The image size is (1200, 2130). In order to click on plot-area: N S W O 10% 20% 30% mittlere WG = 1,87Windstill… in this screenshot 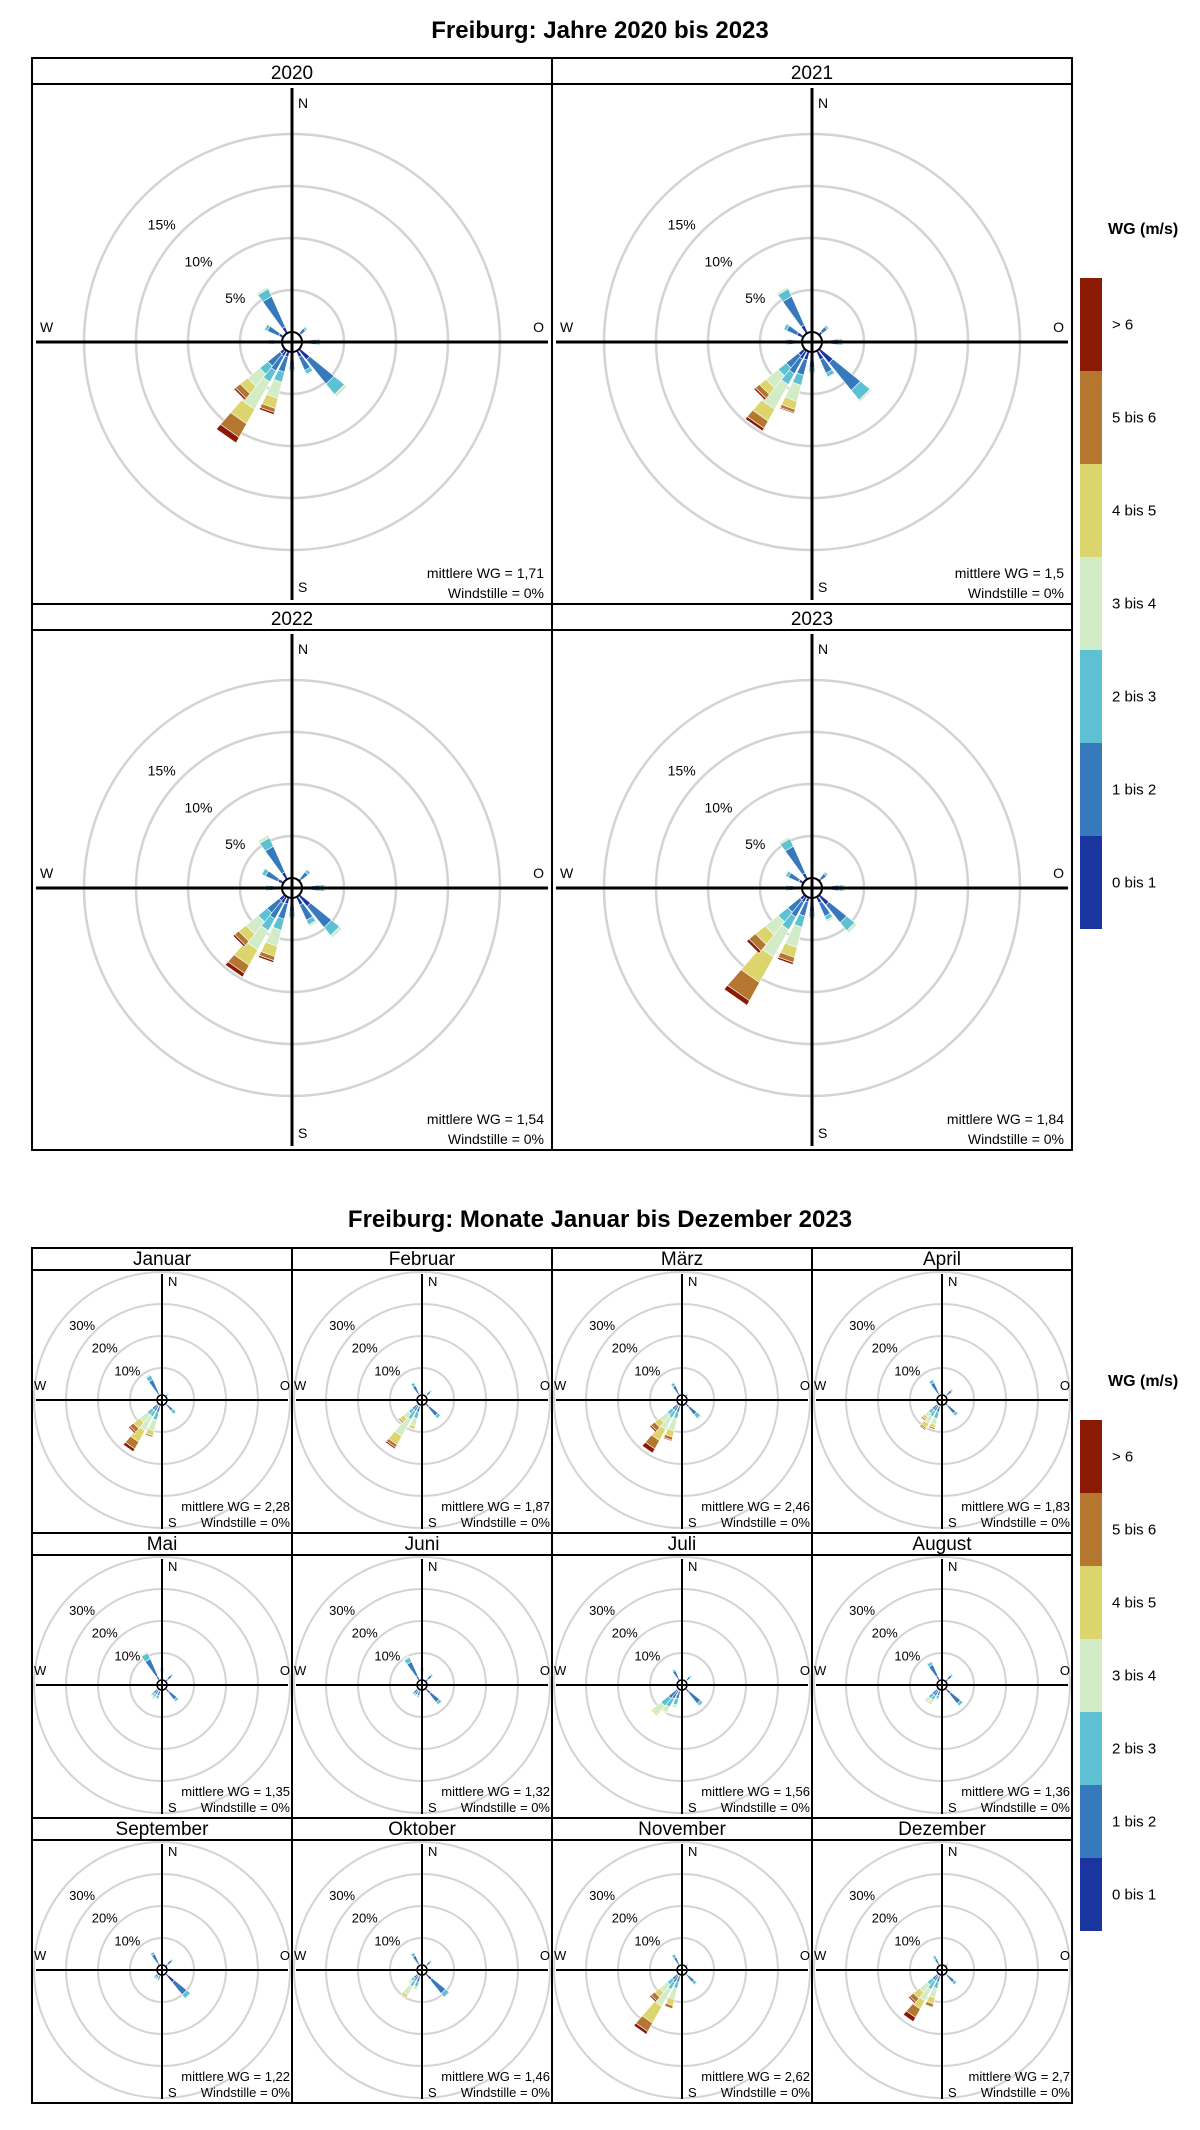, I will do `click(422, 1400)`.